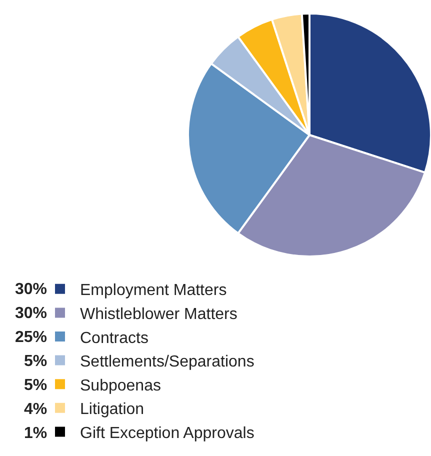 This screenshot has width=431, height=456. What do you see at coordinates (112, 409) in the screenshot?
I see `legend-label: Litigation` at bounding box center [112, 409].